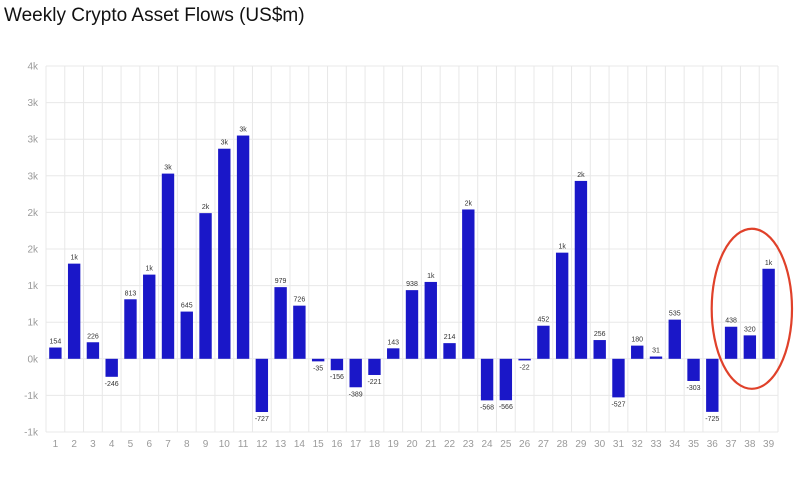  I want to click on y-axis-ticks: -1k -1k 0k 1k 1k 2k 2k 3k 3k 3k 4k, so click(31, 250).